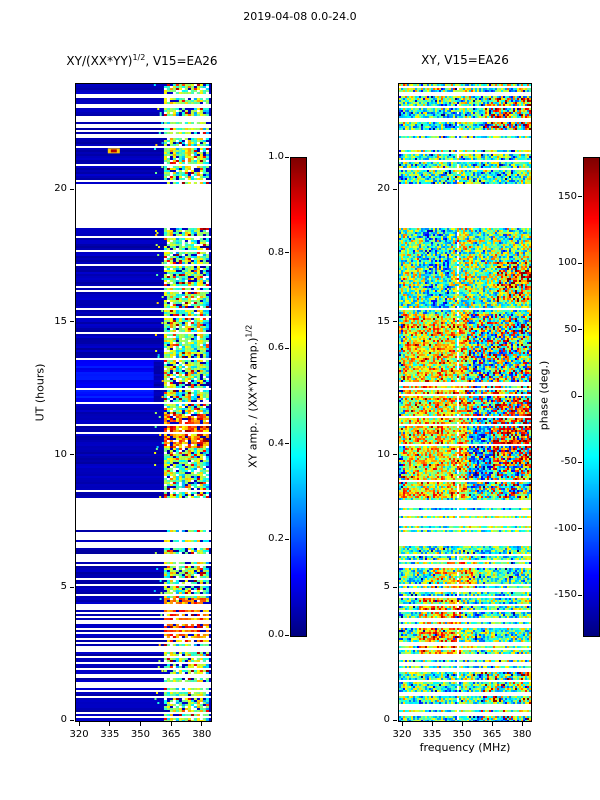 The width and height of the screenshot is (600, 800). I want to click on amp-panel-title-base: XY/(XX*YY), so click(99, 61).